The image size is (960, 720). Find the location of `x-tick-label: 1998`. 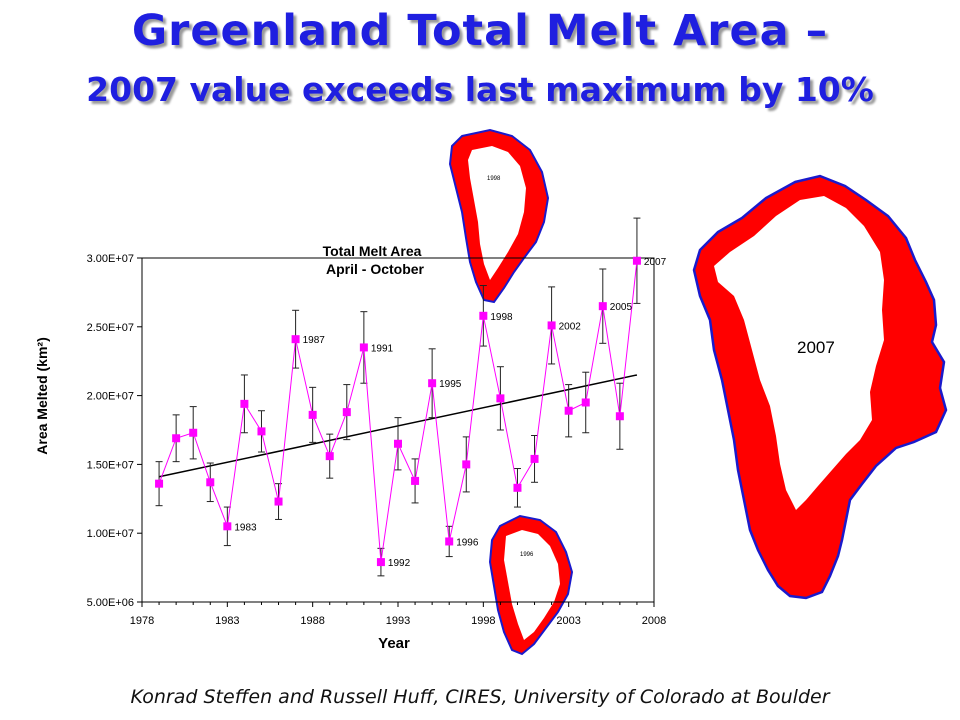

x-tick-label: 1998 is located at coordinates (483, 621).